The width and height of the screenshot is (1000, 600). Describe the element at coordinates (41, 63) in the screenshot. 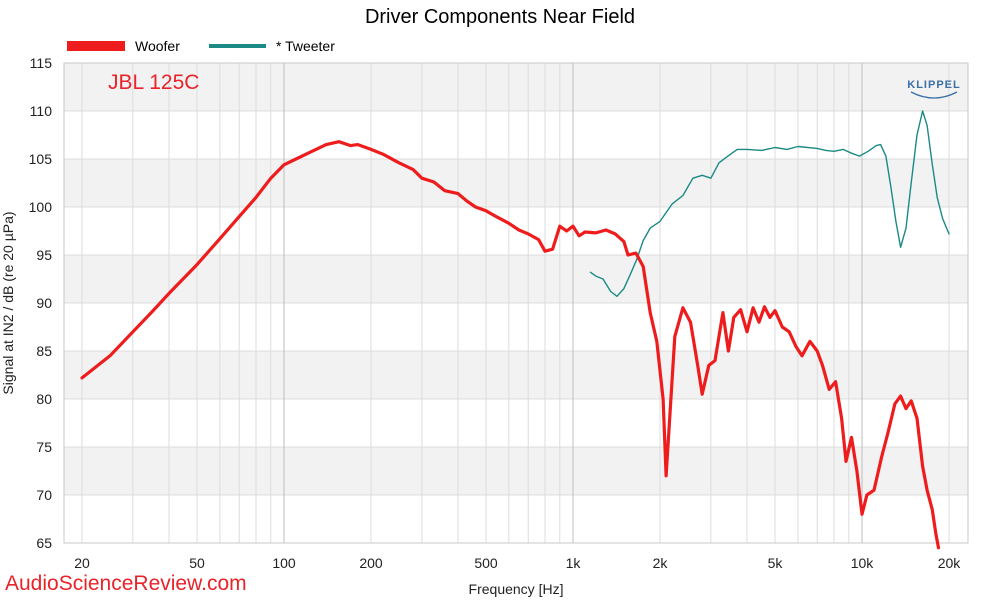

I see `y-tick-label: 115` at that location.